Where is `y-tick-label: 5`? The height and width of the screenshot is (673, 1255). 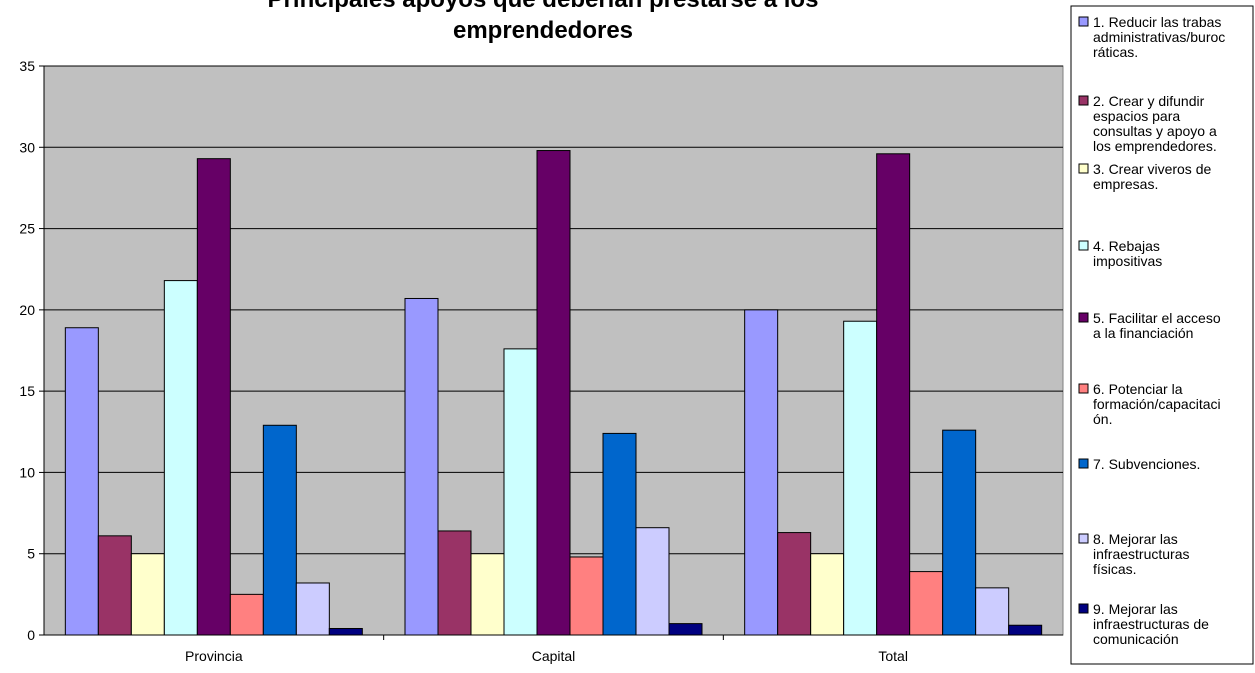
y-tick-label: 5 is located at coordinates (31, 554).